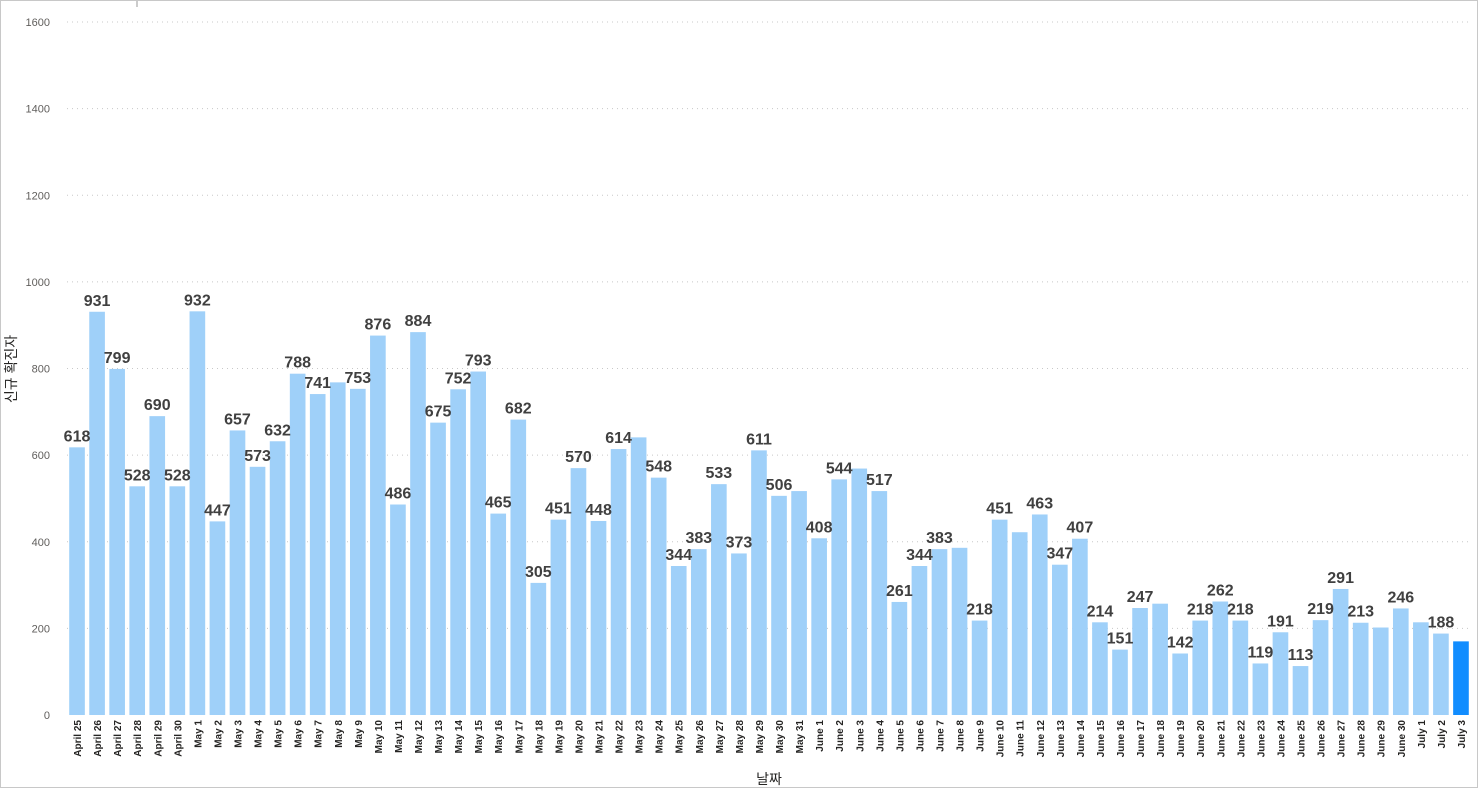  I want to click on x-tick-label: June 6, so click(920, 736).